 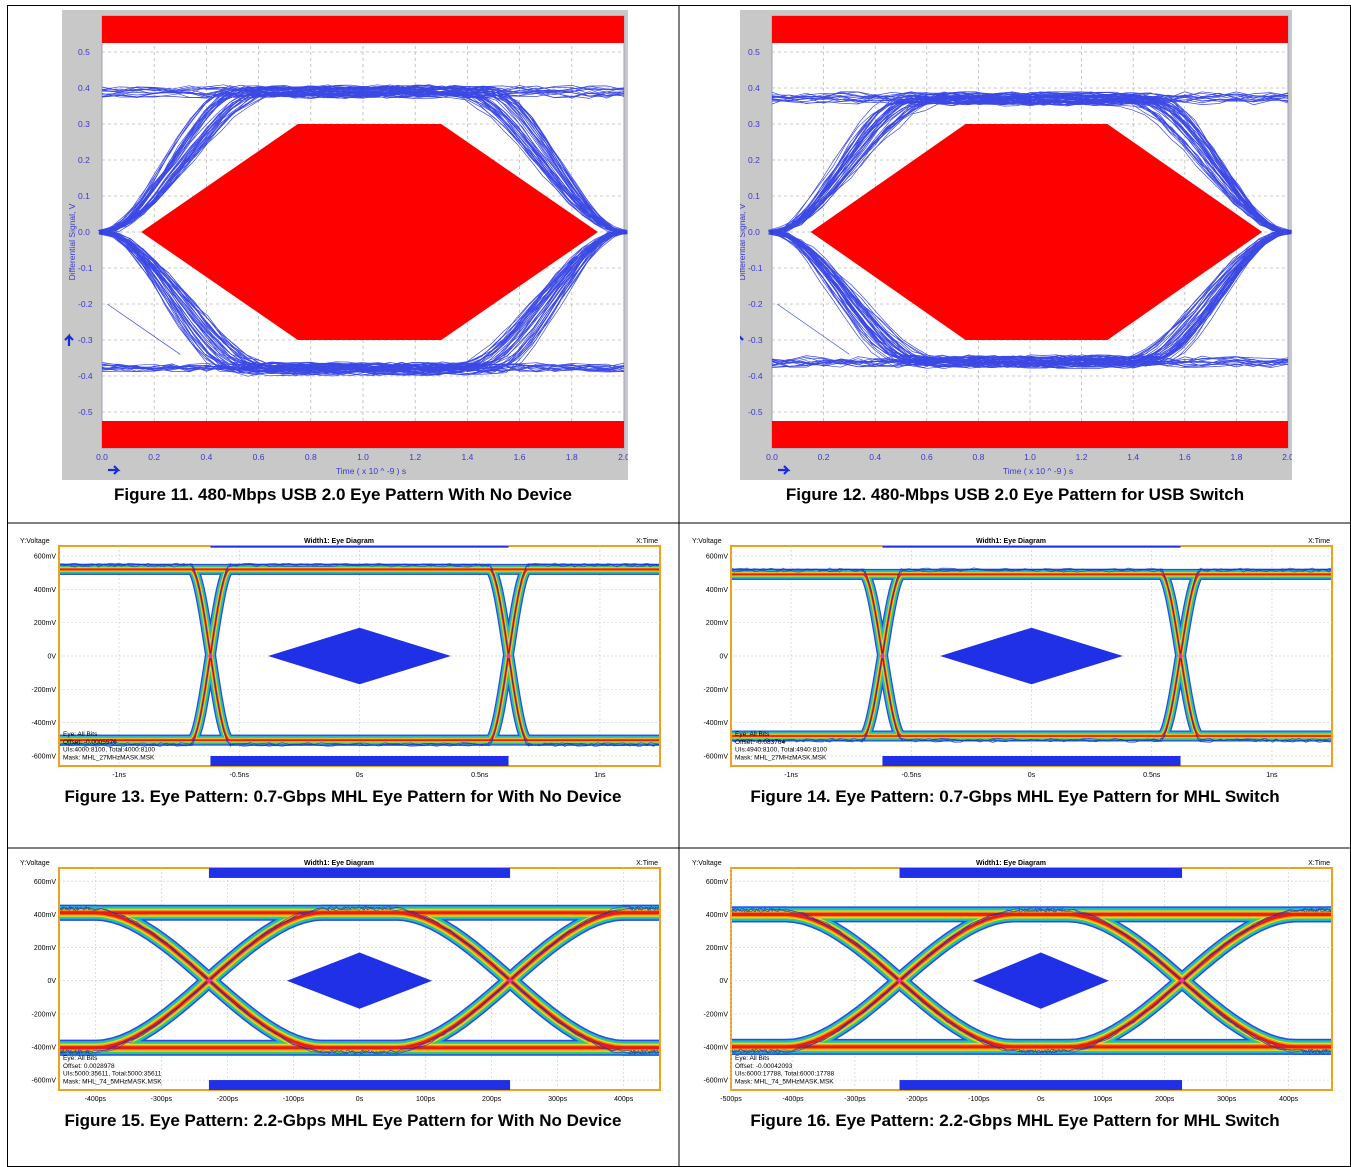 I want to click on y-tick-label: -0.4, so click(x=755, y=376).